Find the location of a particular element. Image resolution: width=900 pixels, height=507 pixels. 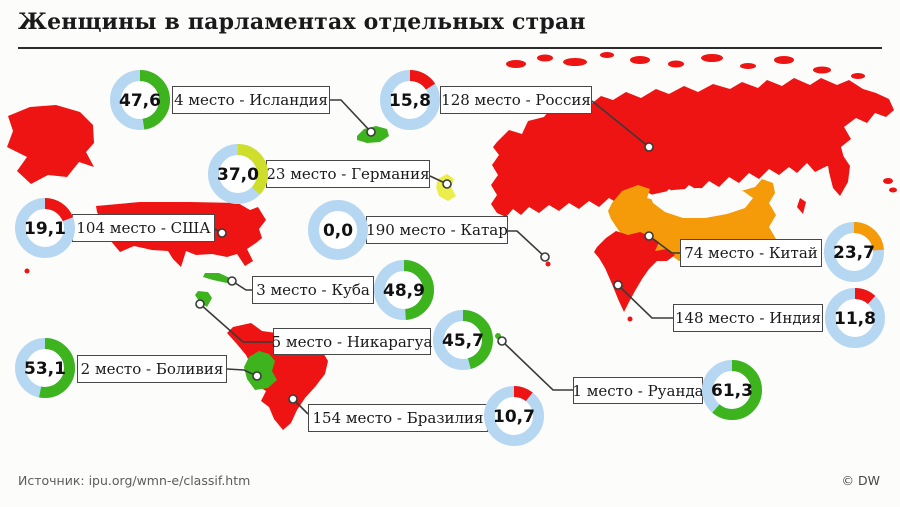

rank-label-qatar: 190 место - Катар is located at coordinates (437, 230).